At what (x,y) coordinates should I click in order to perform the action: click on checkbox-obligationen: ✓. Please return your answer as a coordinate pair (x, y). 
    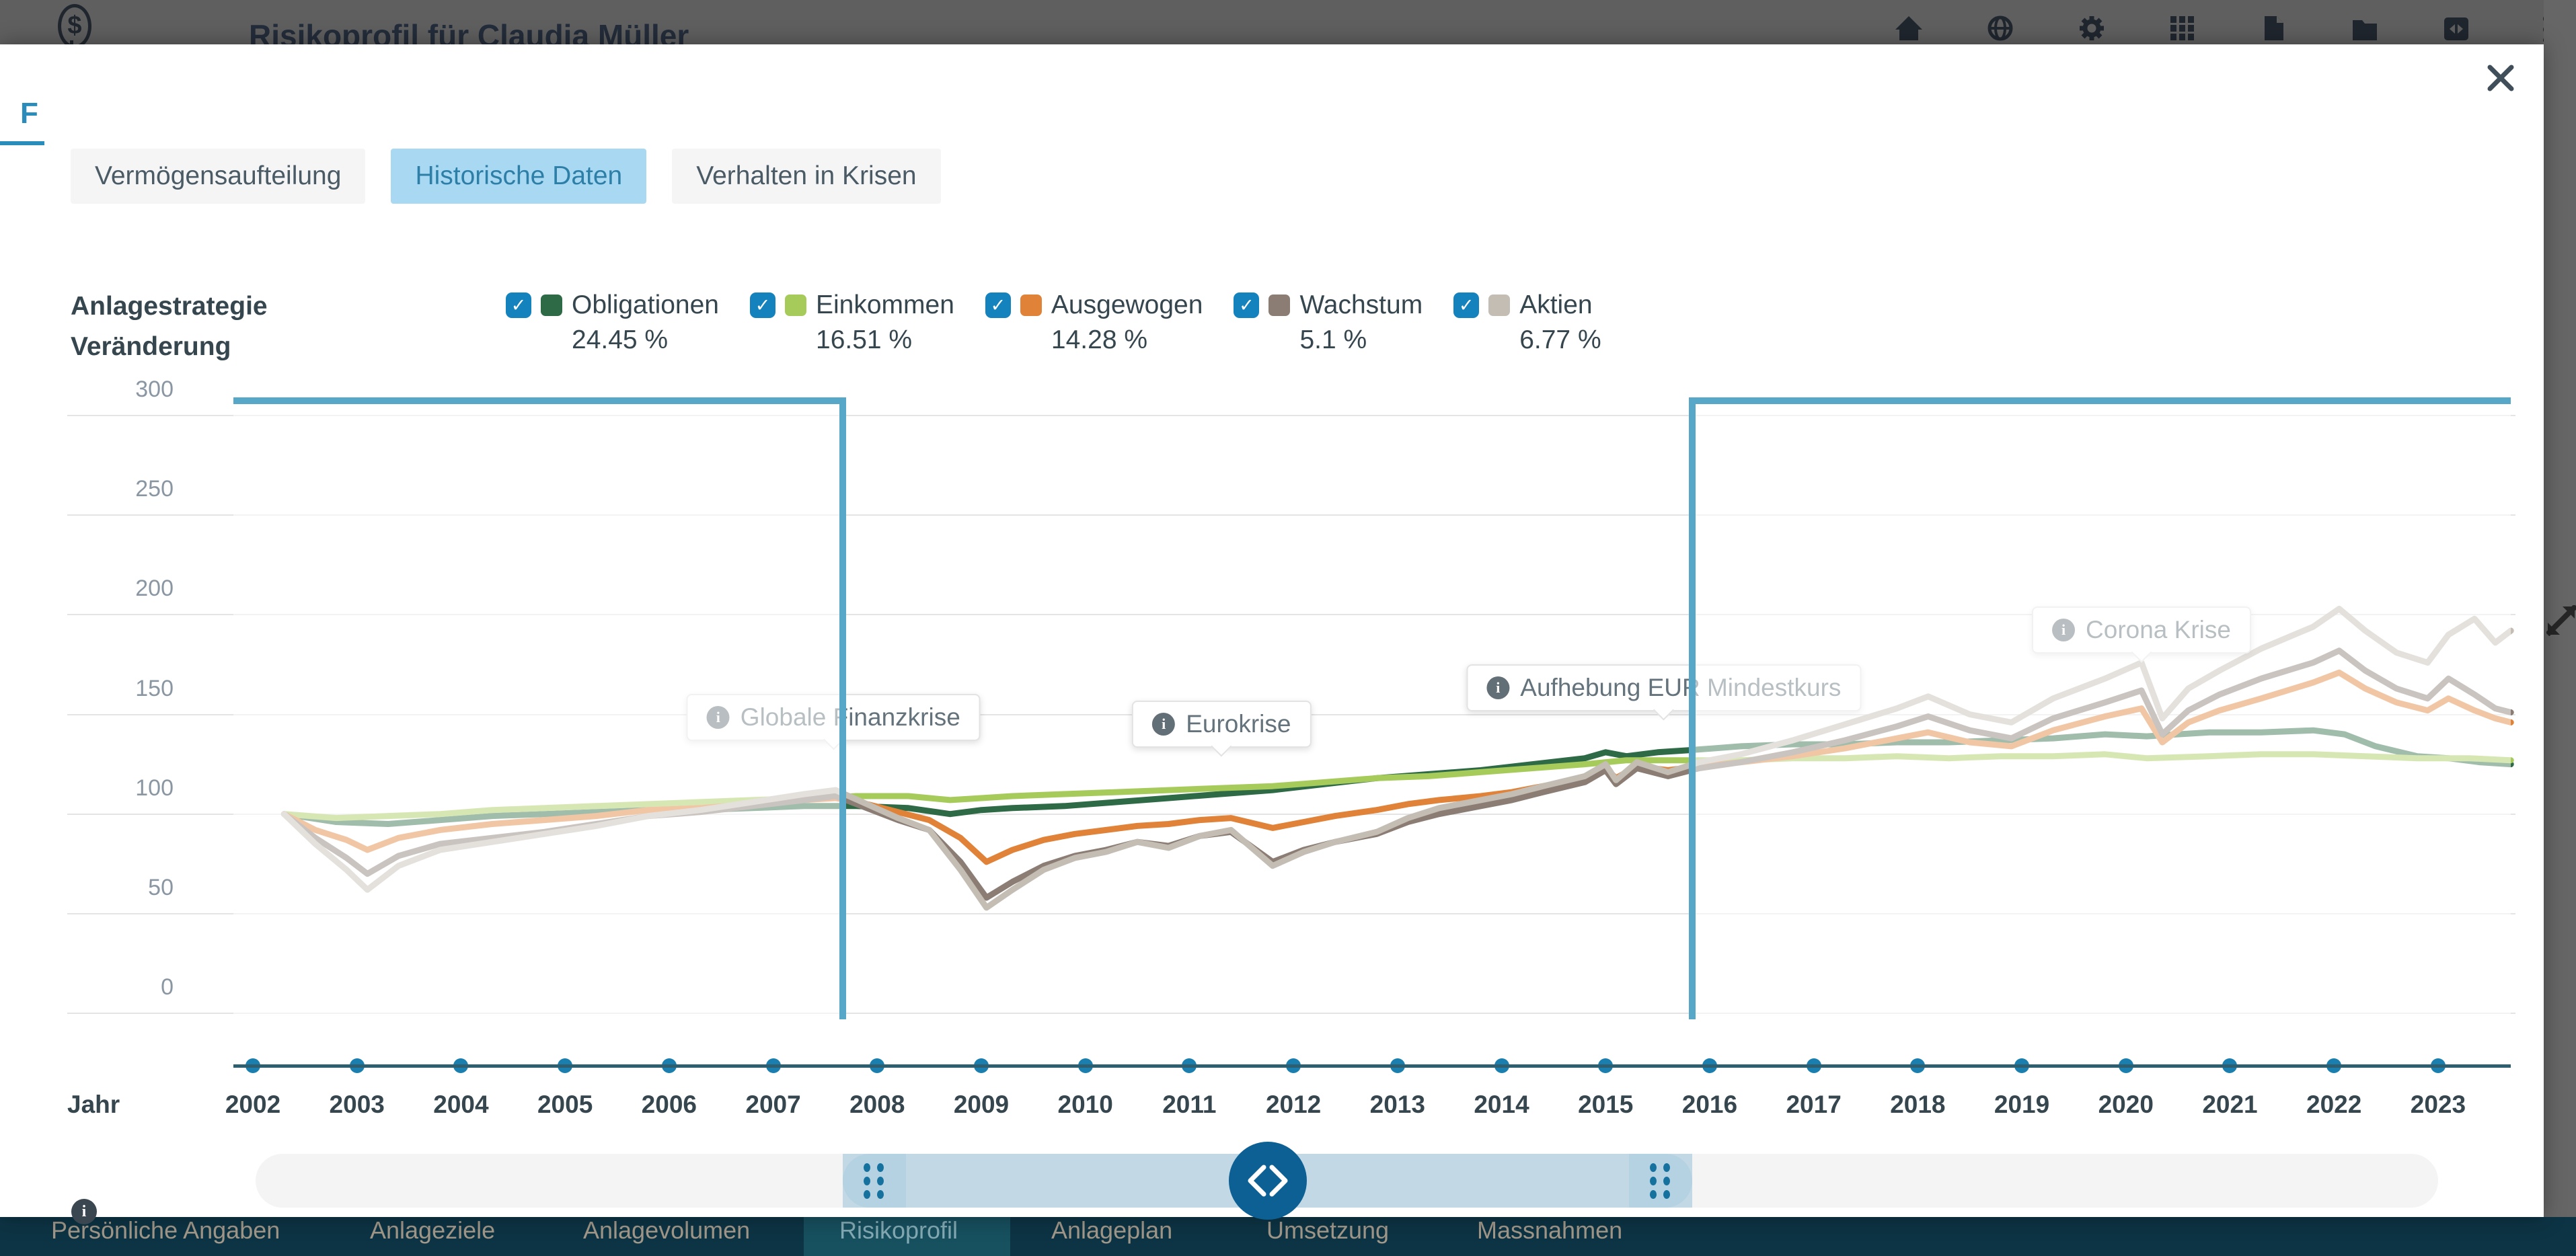
    Looking at the image, I should click on (518, 305).